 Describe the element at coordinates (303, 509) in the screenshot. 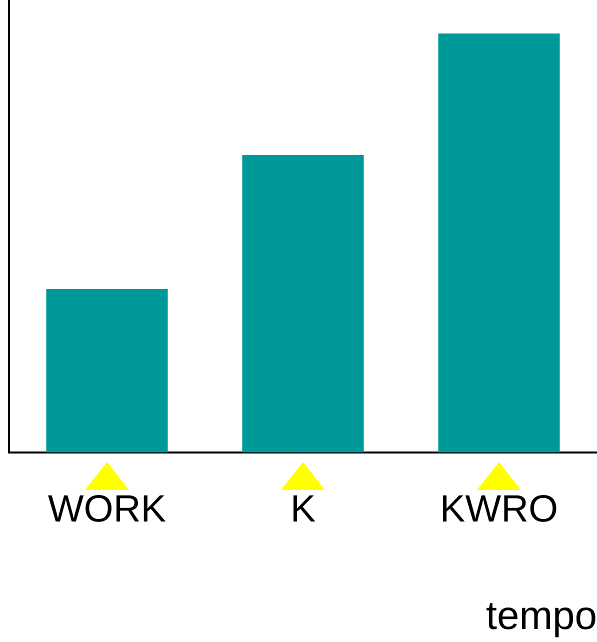

I see `x-tick-label: K` at that location.